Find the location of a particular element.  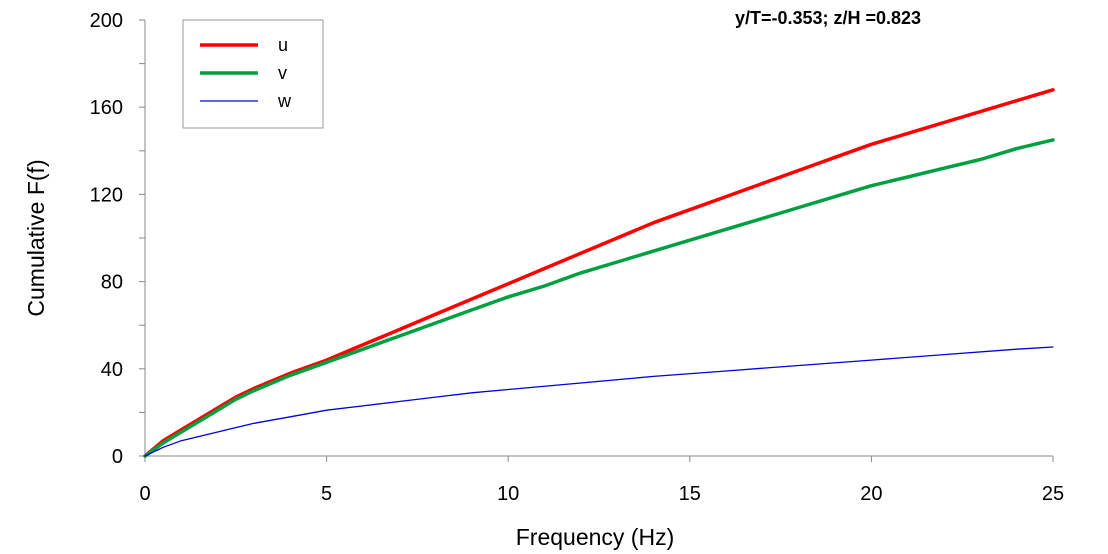

x-tick-label: 20 is located at coordinates (871, 494).